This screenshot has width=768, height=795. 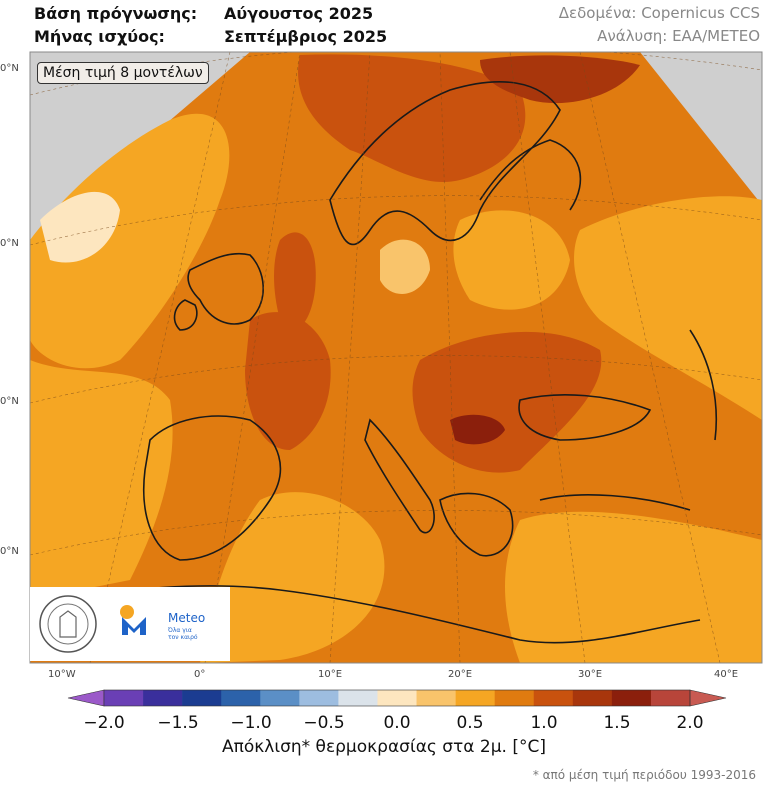 I want to click on coast-britain, so click(x=225, y=288).